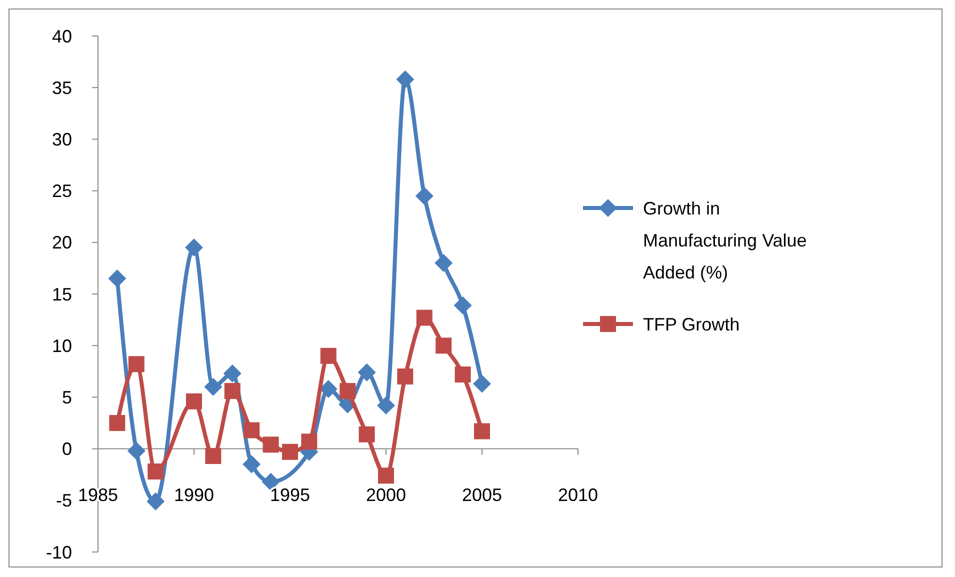 The height and width of the screenshot is (577, 955). I want to click on y-tick-label: 30, so click(62, 140).